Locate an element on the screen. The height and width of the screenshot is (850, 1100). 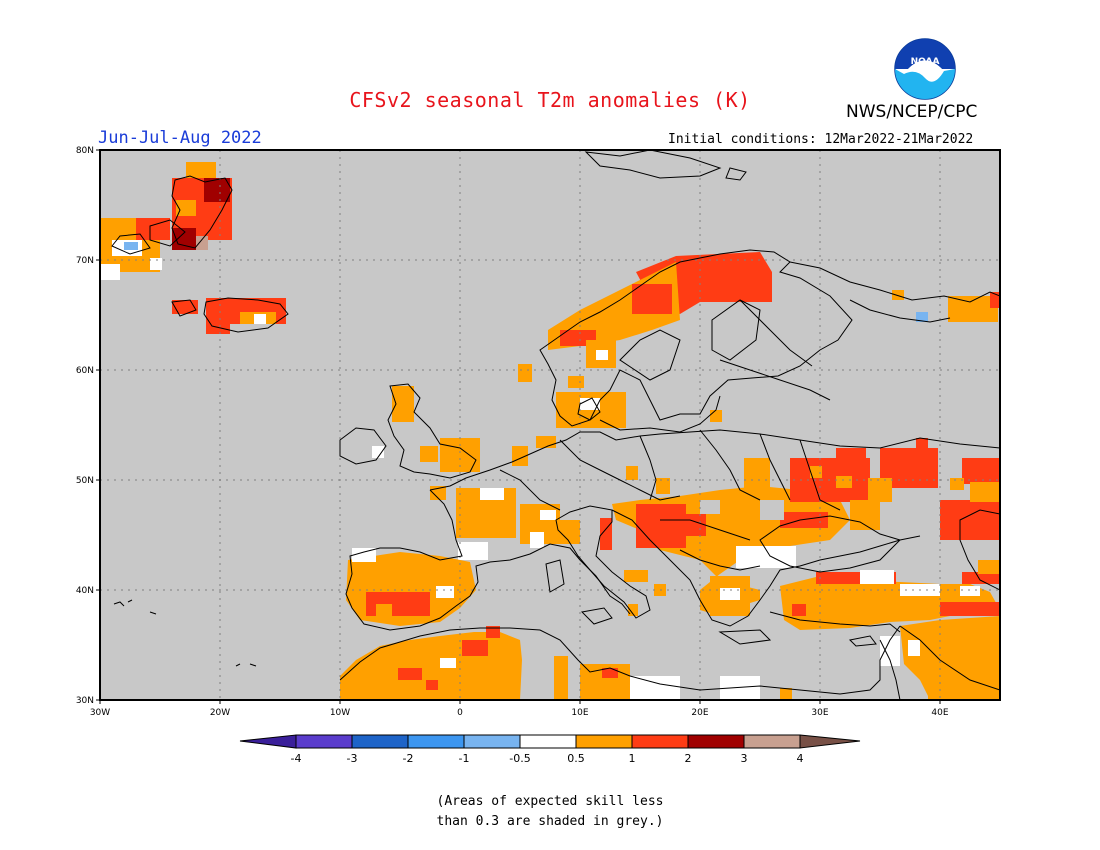
lon-tick-label: 30W is located at coordinates (100, 713).